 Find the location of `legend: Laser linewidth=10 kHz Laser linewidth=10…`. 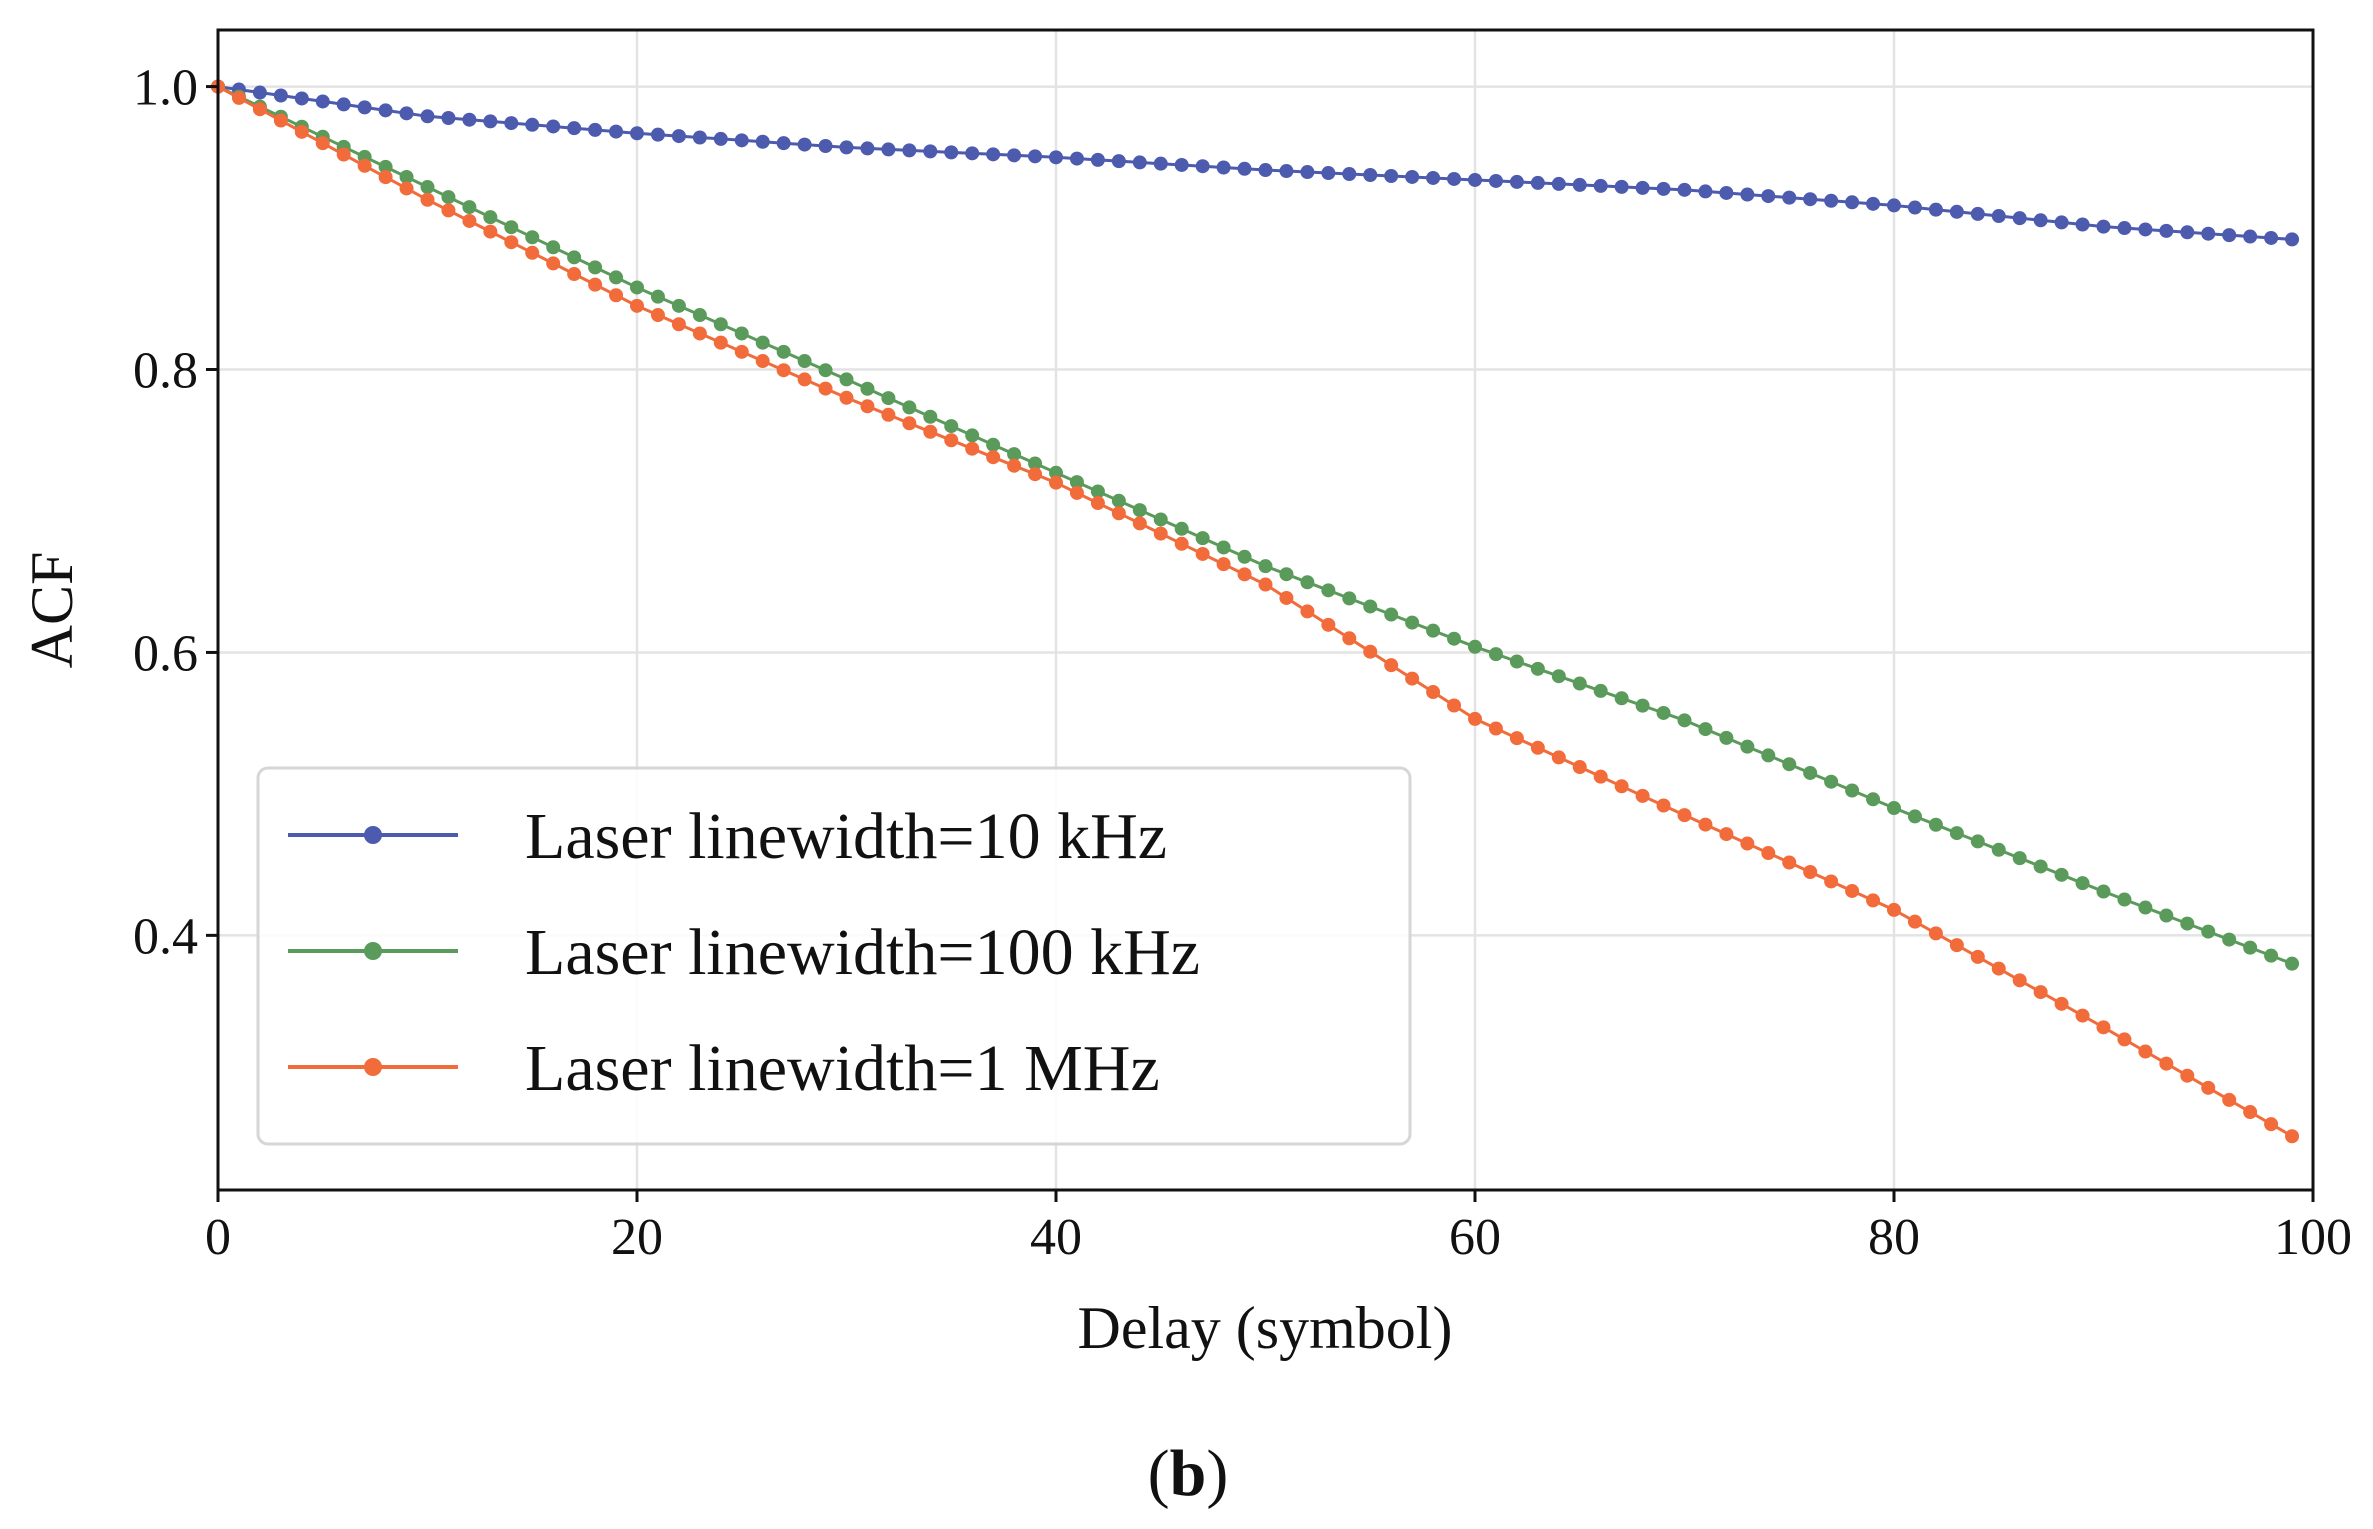

legend: Laser linewidth=10 kHz Laser linewidth=10… is located at coordinates (834, 956).